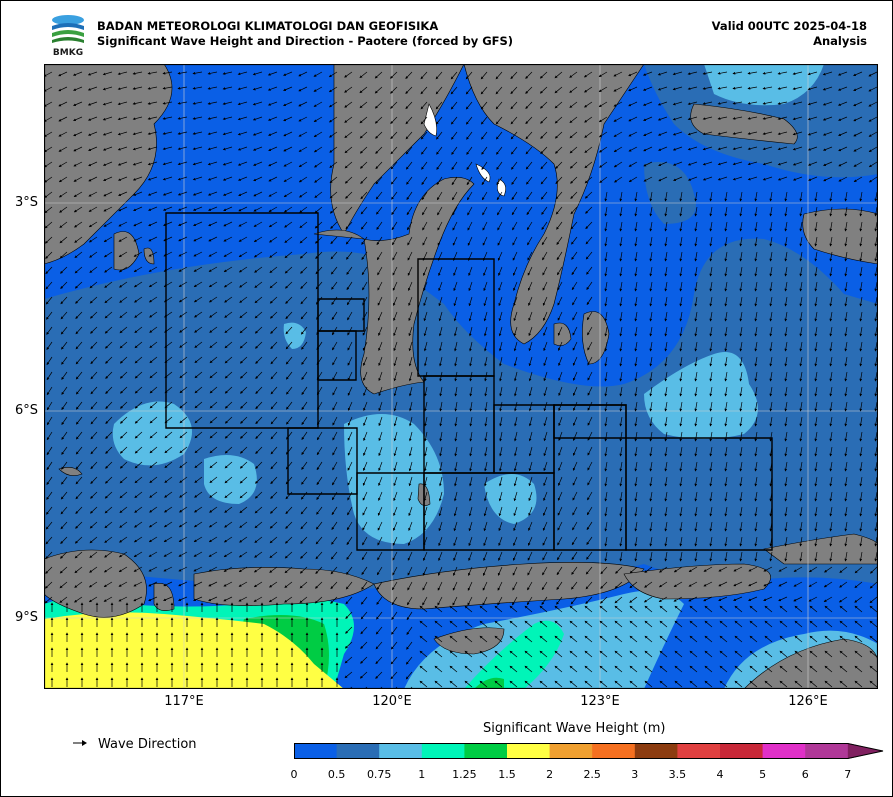 This screenshot has width=893, height=797. I want to click on land-timor, so click(697, 581).